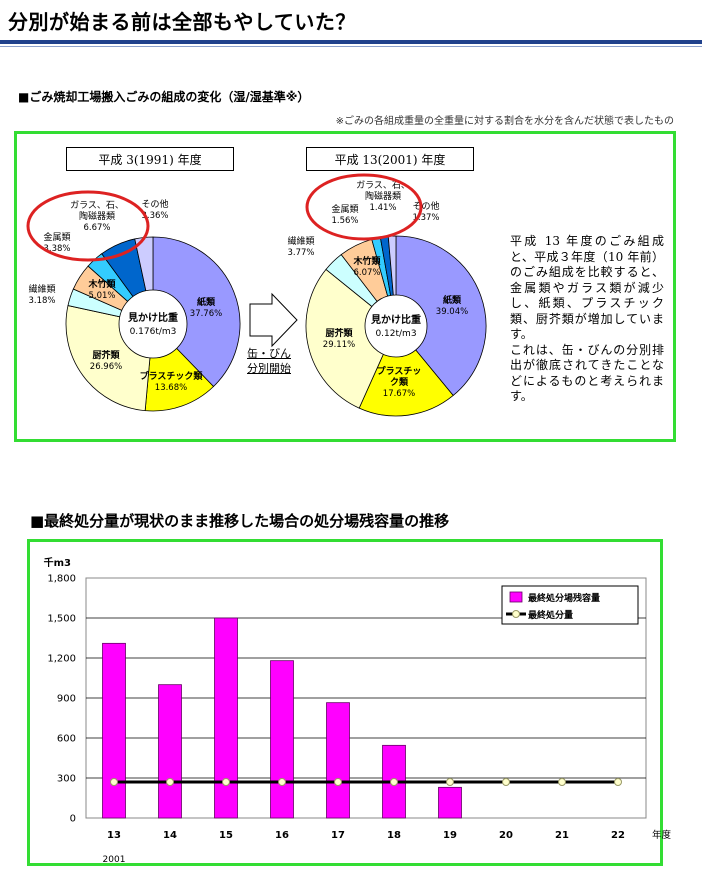 The height and width of the screenshot is (872, 702). What do you see at coordinates (66, 739) in the screenshot?
I see `y-tick-label: 600` at bounding box center [66, 739].